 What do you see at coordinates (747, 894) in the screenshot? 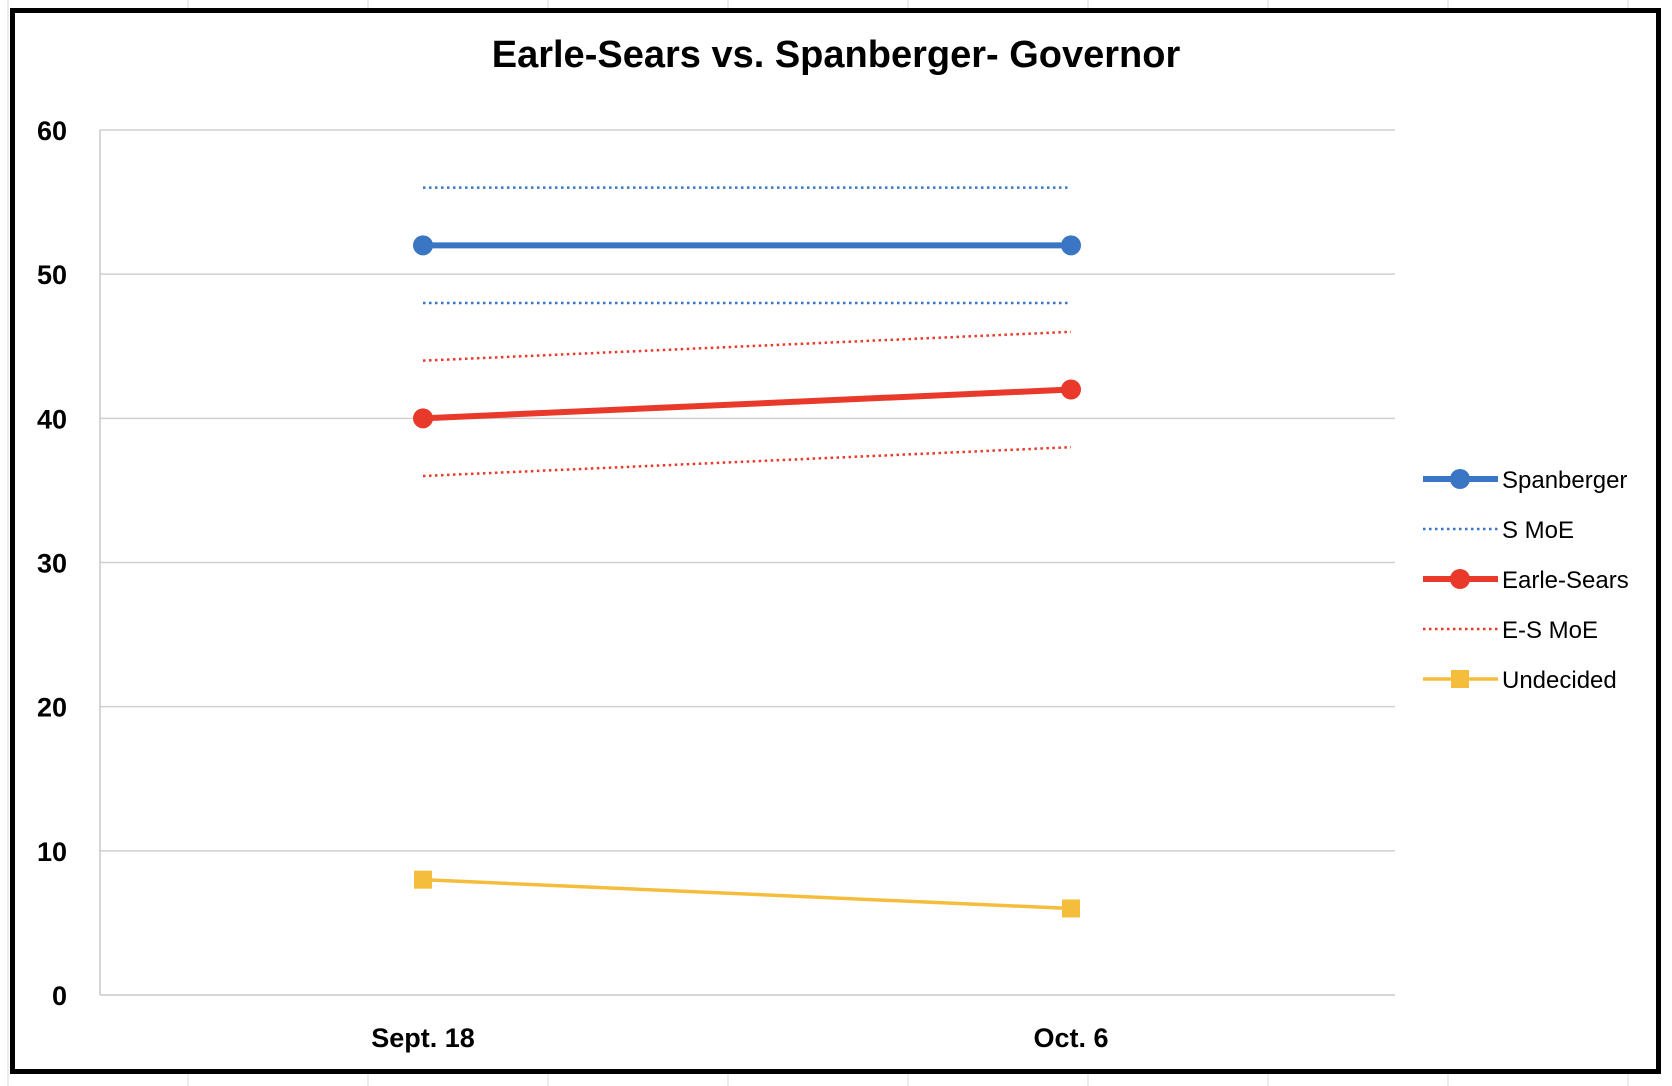
I see `series-line-undecided` at bounding box center [747, 894].